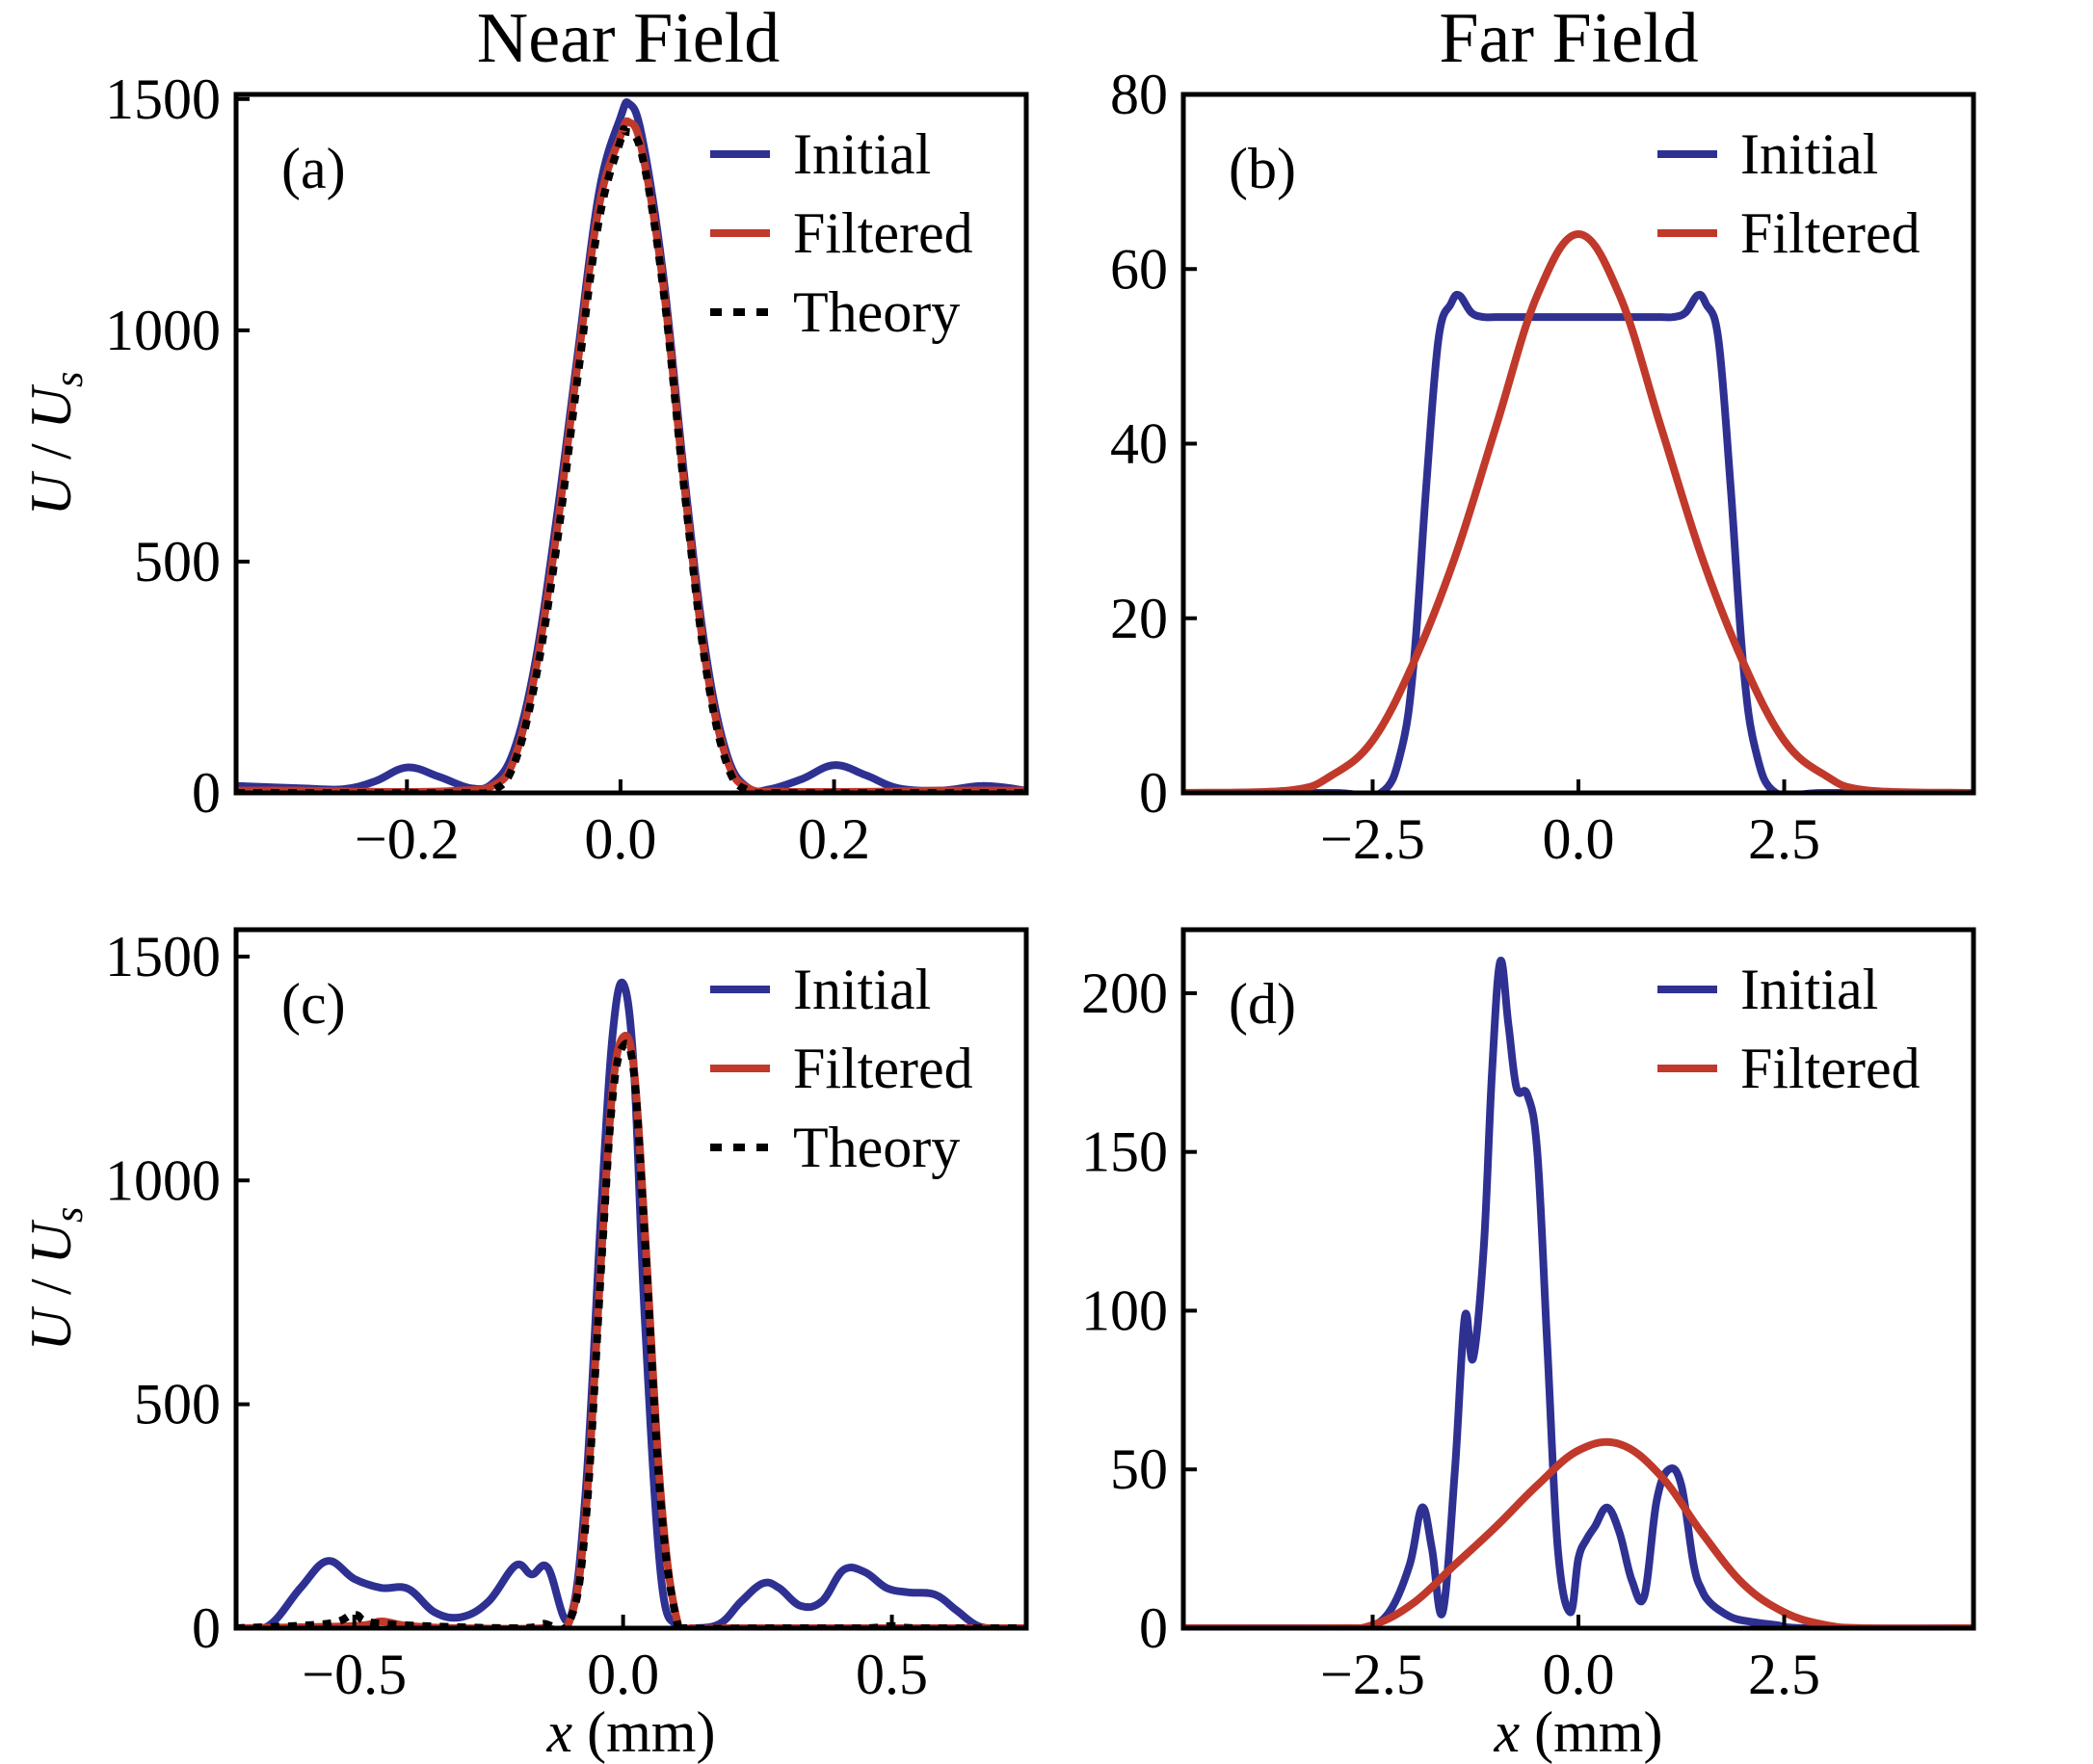  I want to click on y-tick-label: 20, so click(1139, 618).